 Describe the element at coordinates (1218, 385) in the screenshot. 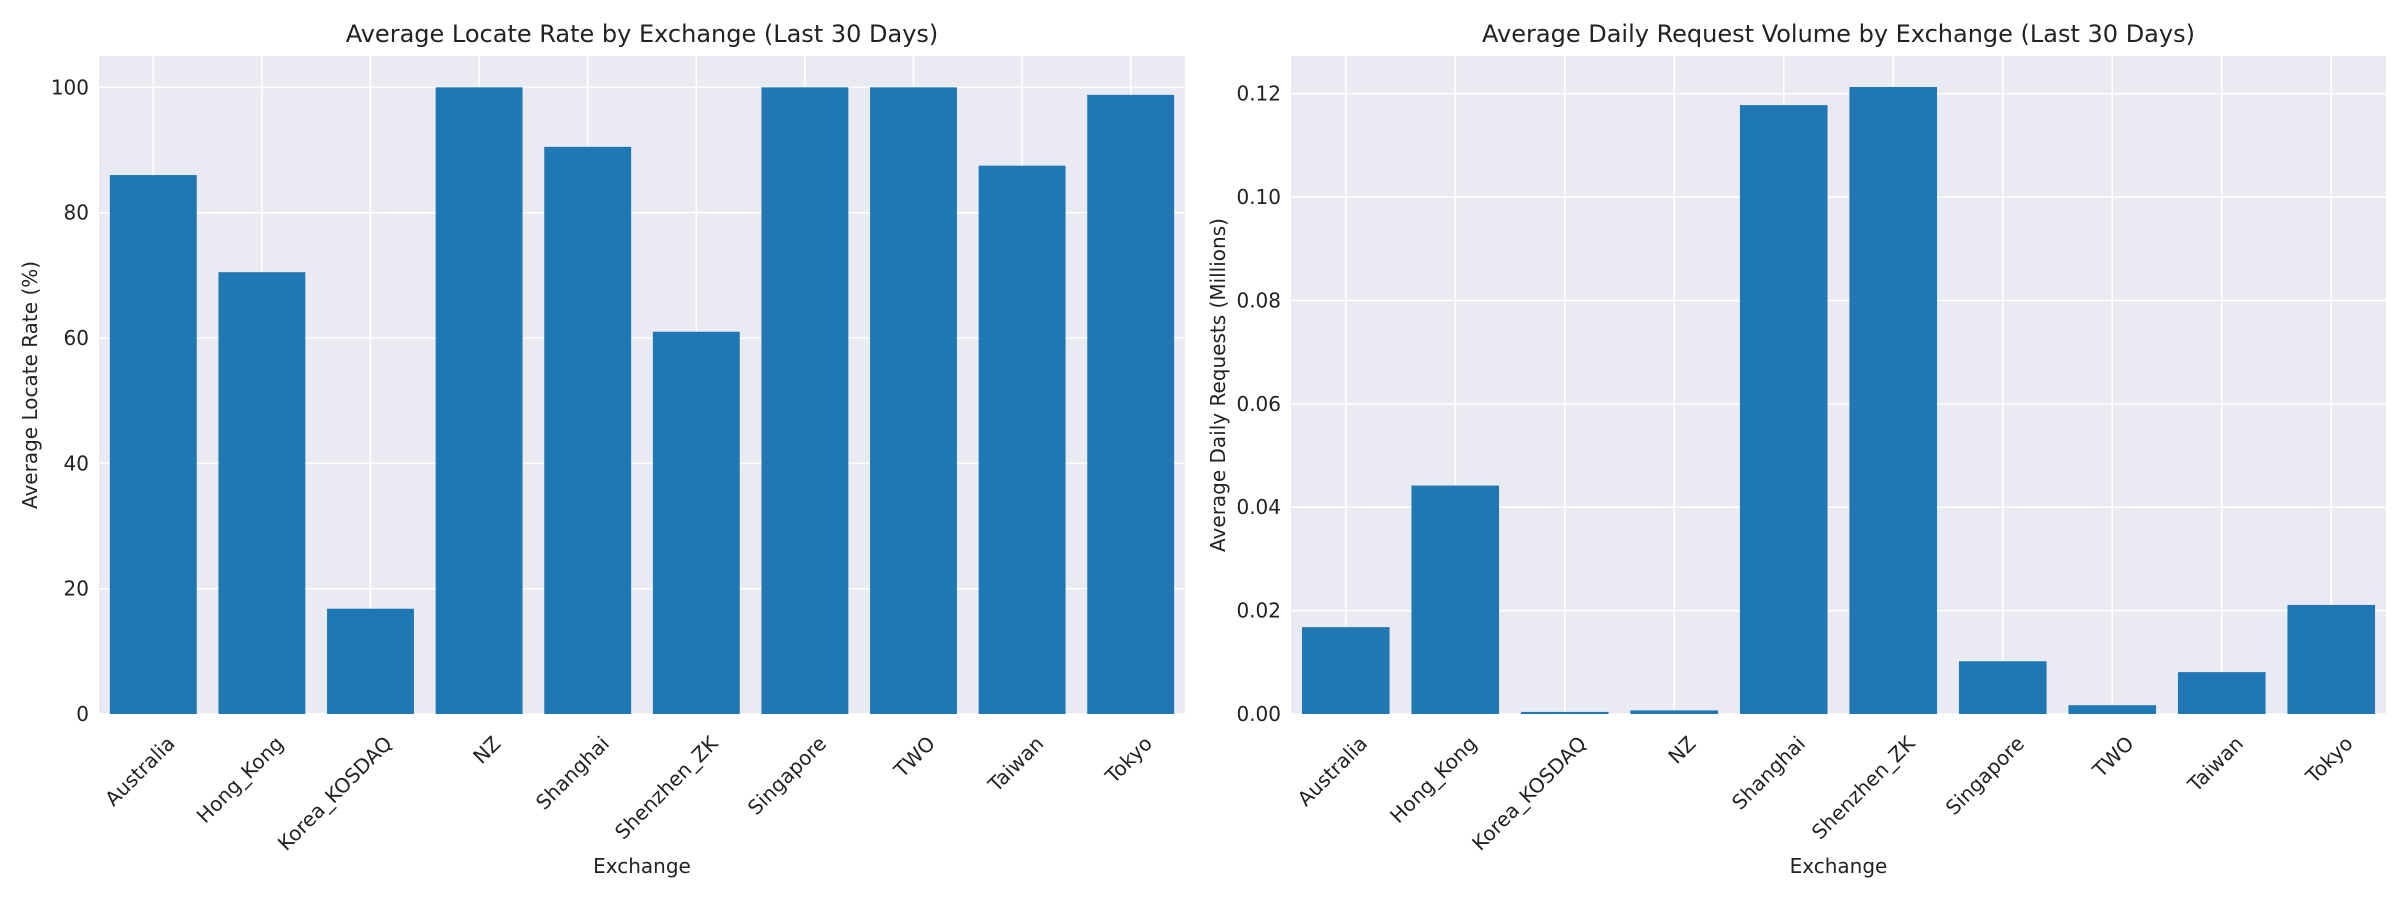

I see `y-axis-label: Average Daily Requests (Millions)` at that location.